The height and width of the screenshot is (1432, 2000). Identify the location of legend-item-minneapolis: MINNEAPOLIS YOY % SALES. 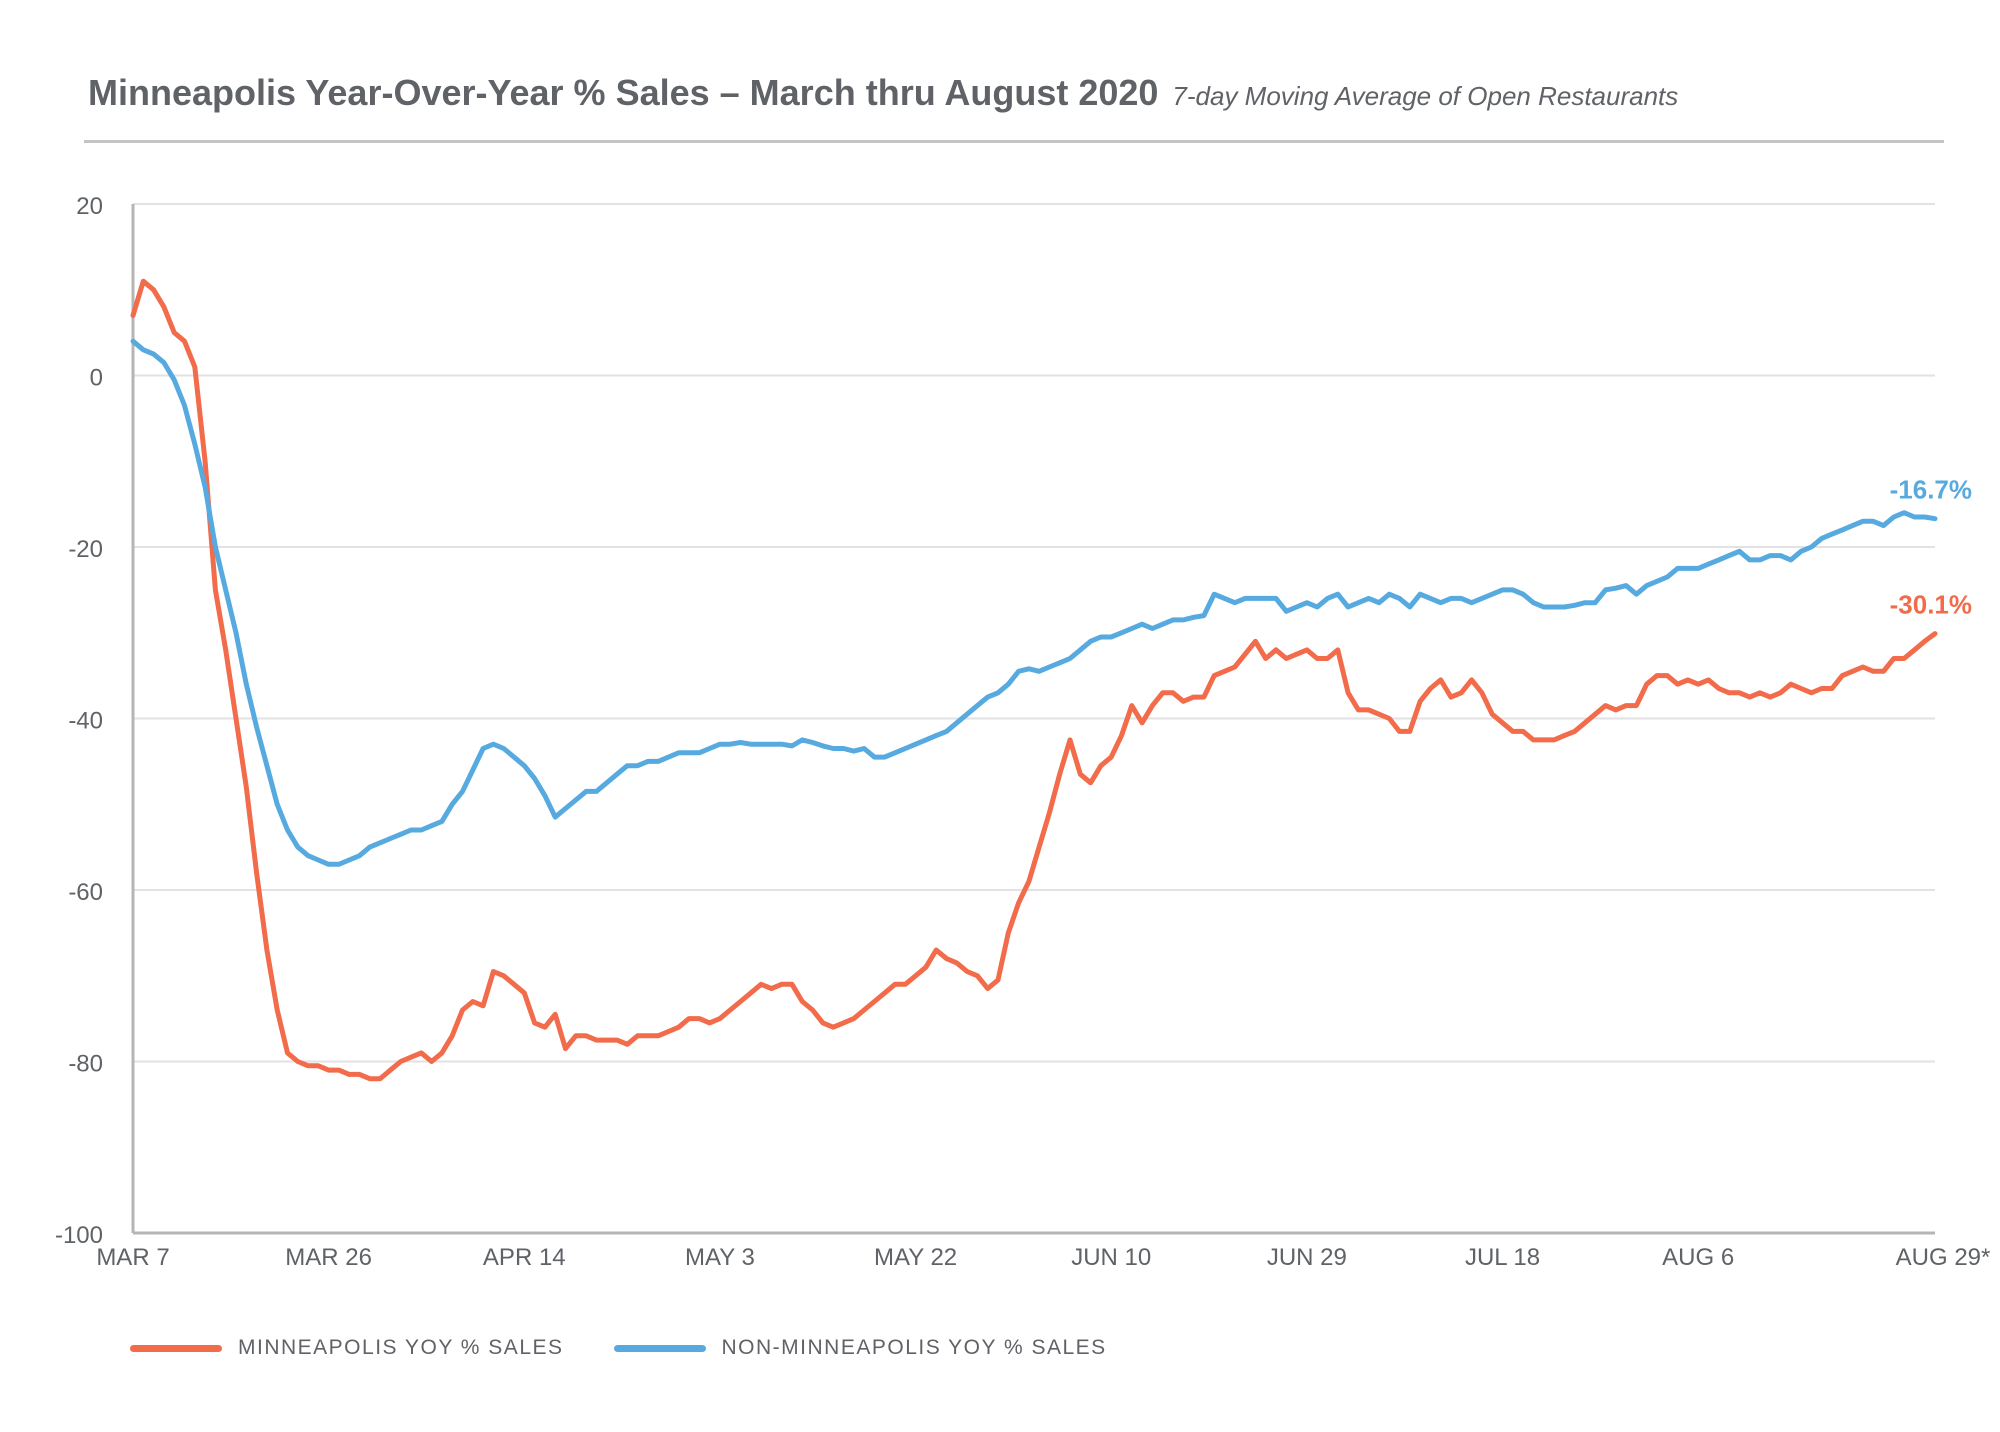
(347, 1348).